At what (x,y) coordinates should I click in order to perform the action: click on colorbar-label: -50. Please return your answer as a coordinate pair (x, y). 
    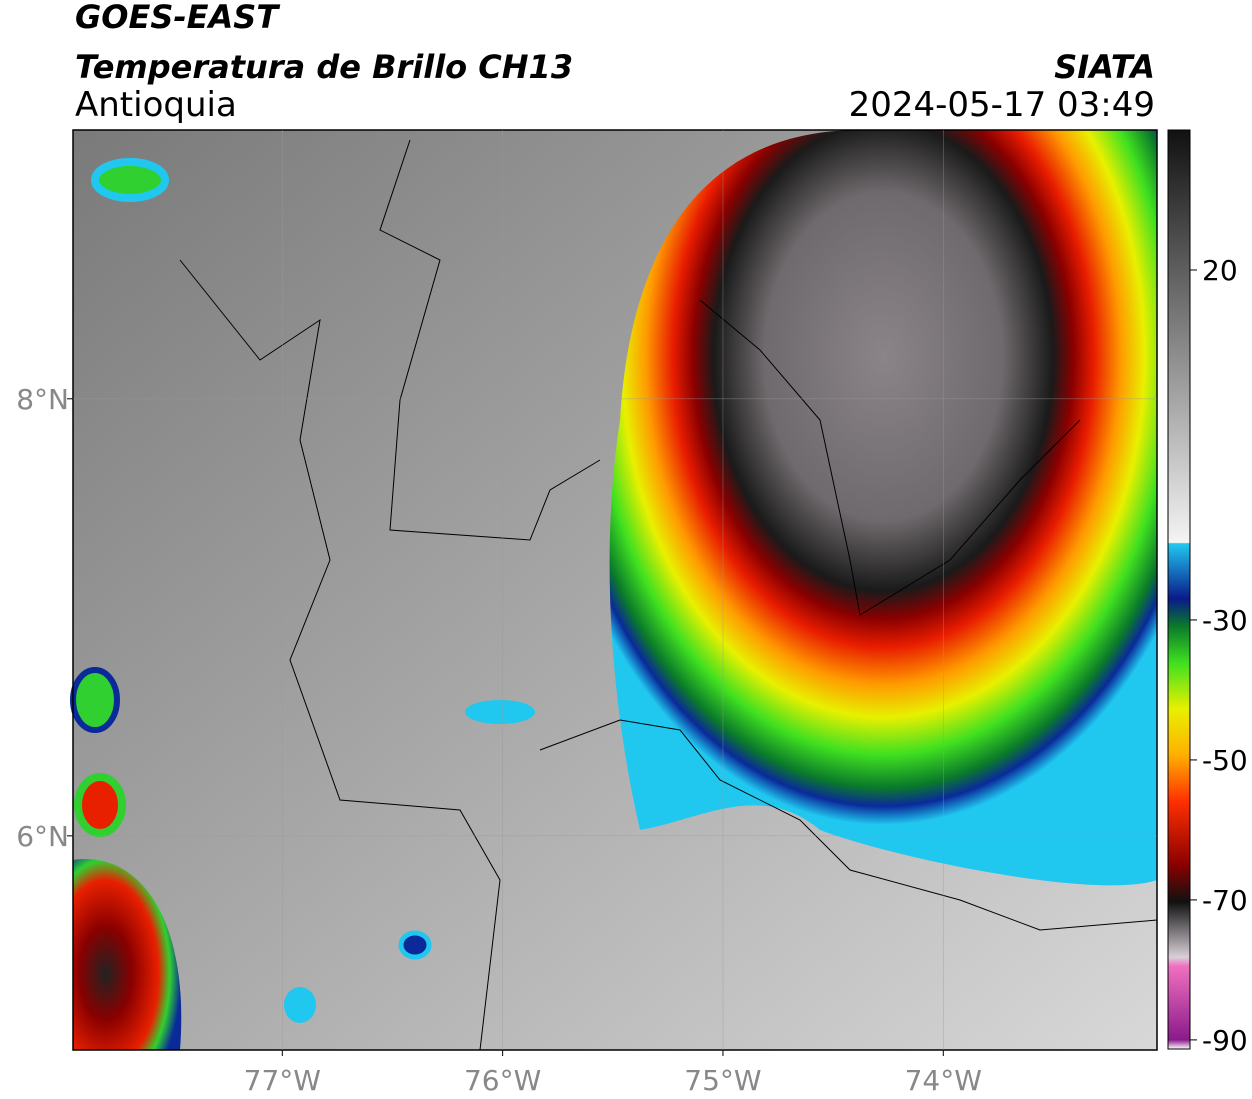
    Looking at the image, I should click on (1225, 760).